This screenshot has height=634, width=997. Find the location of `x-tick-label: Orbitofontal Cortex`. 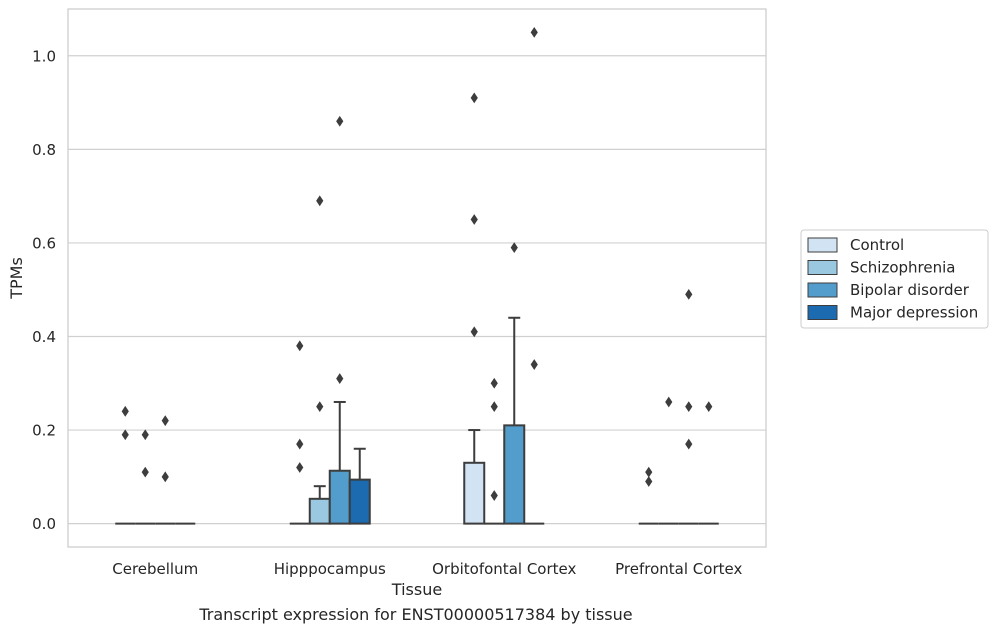

x-tick-label: Orbitofontal Cortex is located at coordinates (504, 569).